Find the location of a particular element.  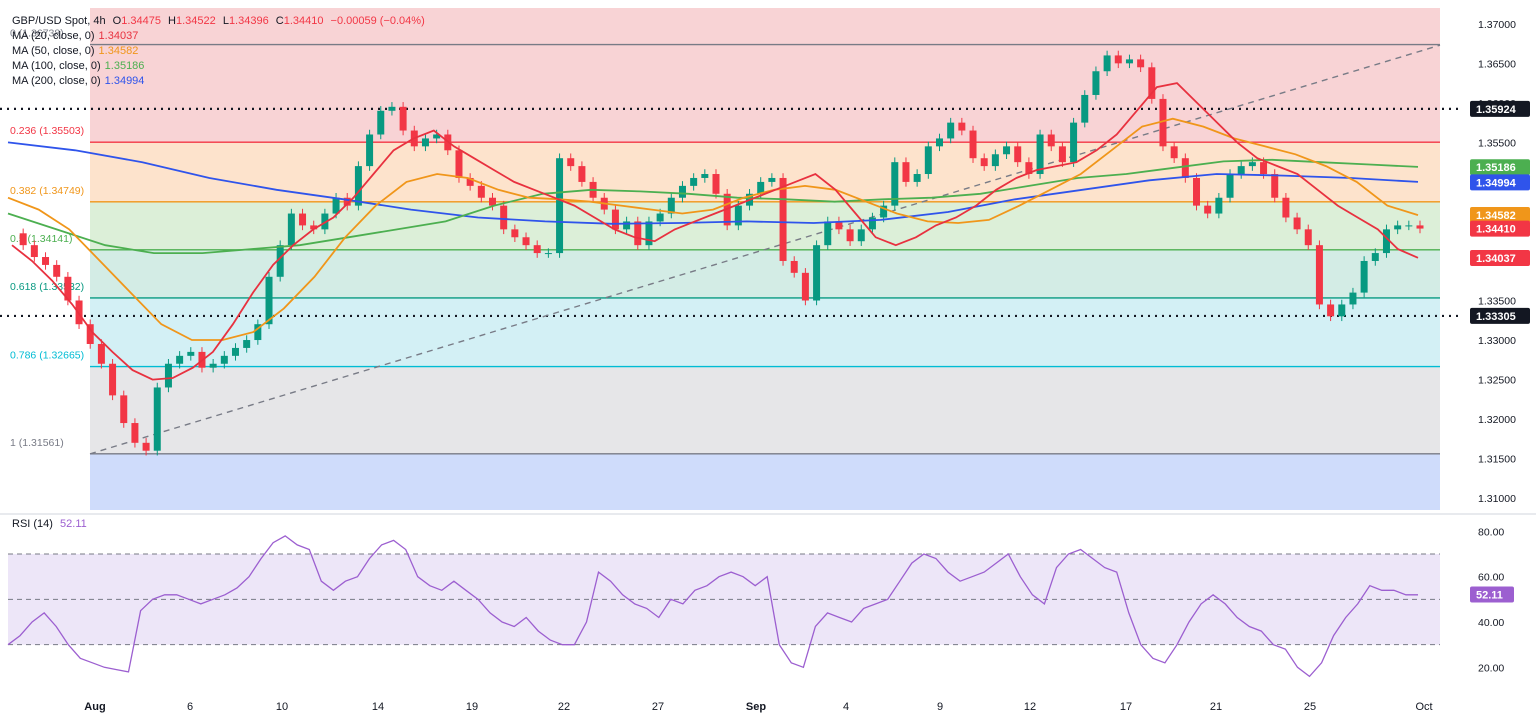

legend-ma20: MA (20, close, 0) 1.34037 is located at coordinates (75, 36).